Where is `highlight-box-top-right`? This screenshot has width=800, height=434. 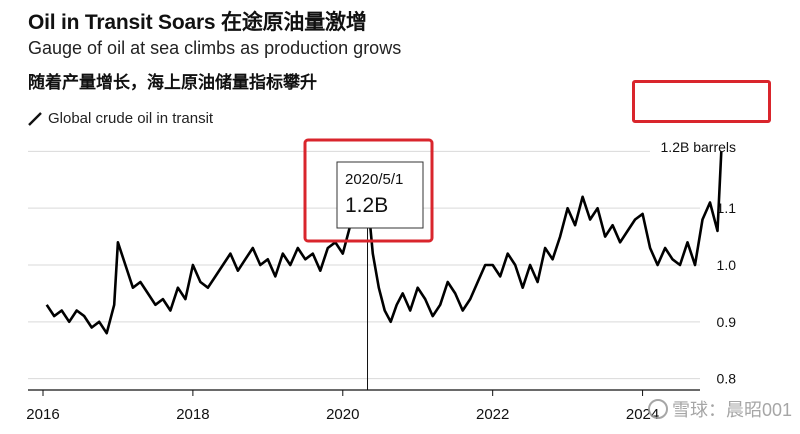 highlight-box-top-right is located at coordinates (701, 101).